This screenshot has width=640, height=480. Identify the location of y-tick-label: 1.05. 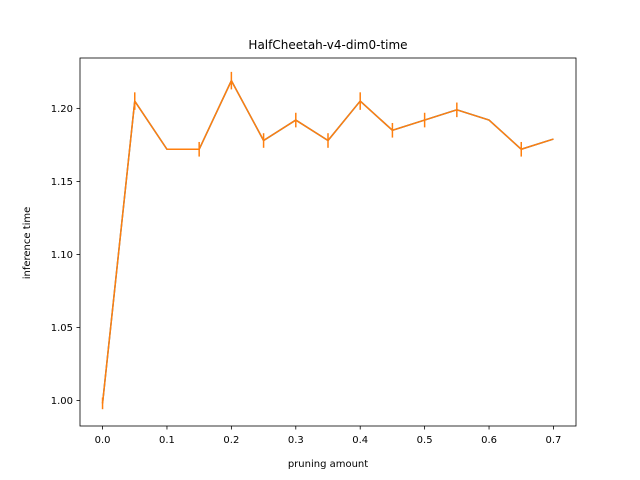
(62, 328).